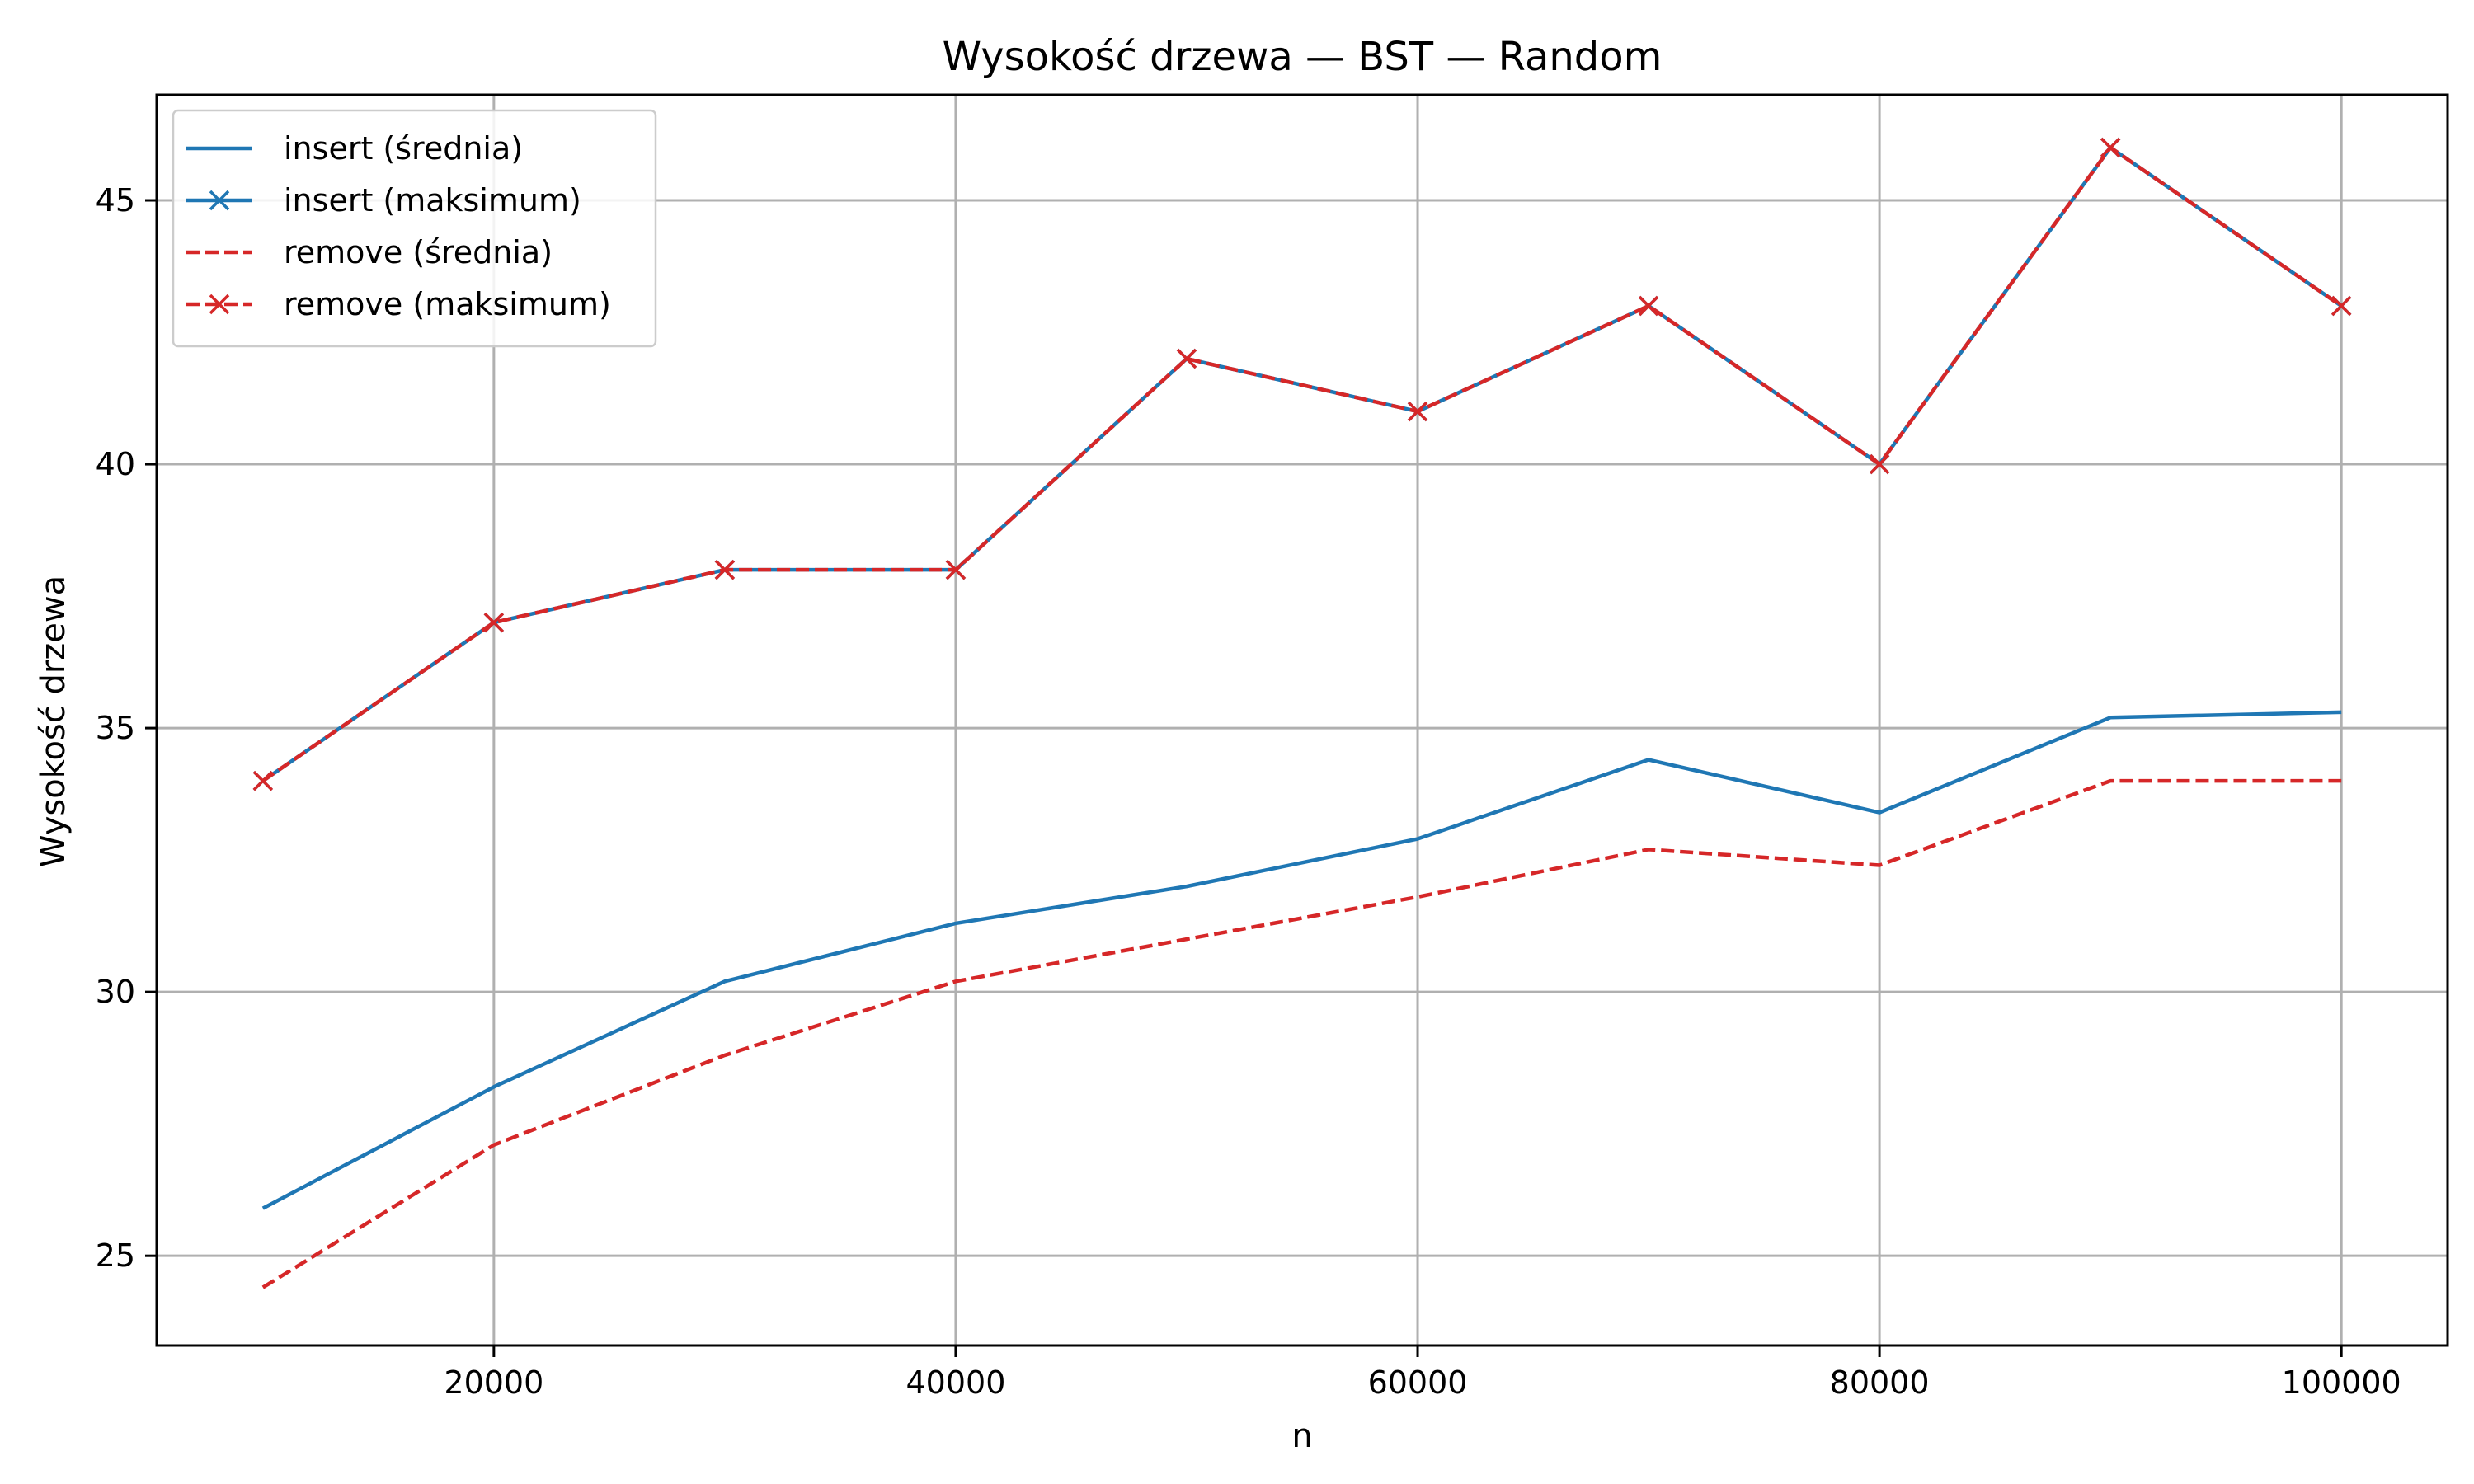  What do you see at coordinates (493, 1382) in the screenshot?
I see `x-tick-label: 20000` at bounding box center [493, 1382].